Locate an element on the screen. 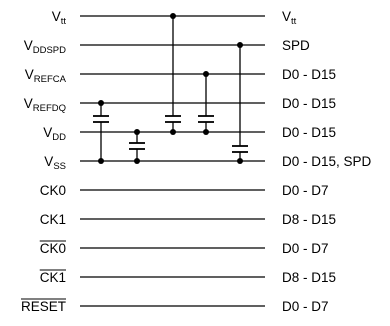  capacitors is located at coordinates (170, 134).